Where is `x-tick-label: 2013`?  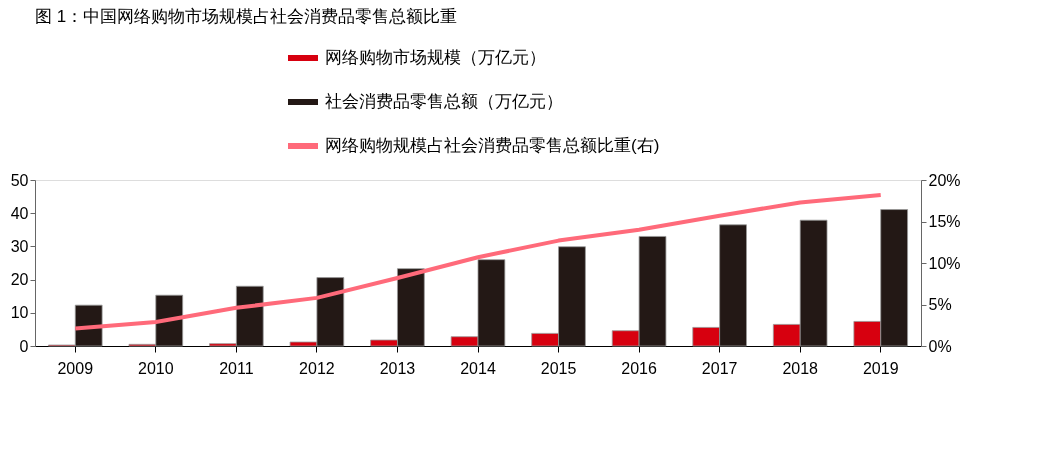 x-tick-label: 2013 is located at coordinates (397, 368).